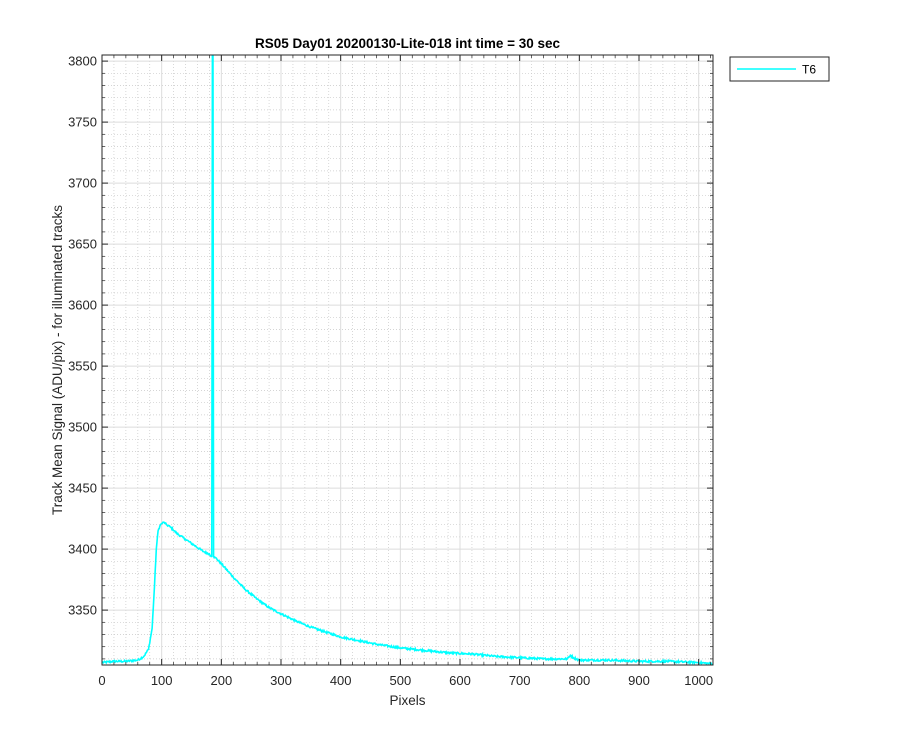 Image resolution: width=900 pixels, height=750 pixels. Describe the element at coordinates (341, 680) in the screenshot. I see `x-tick-label: 400` at that location.